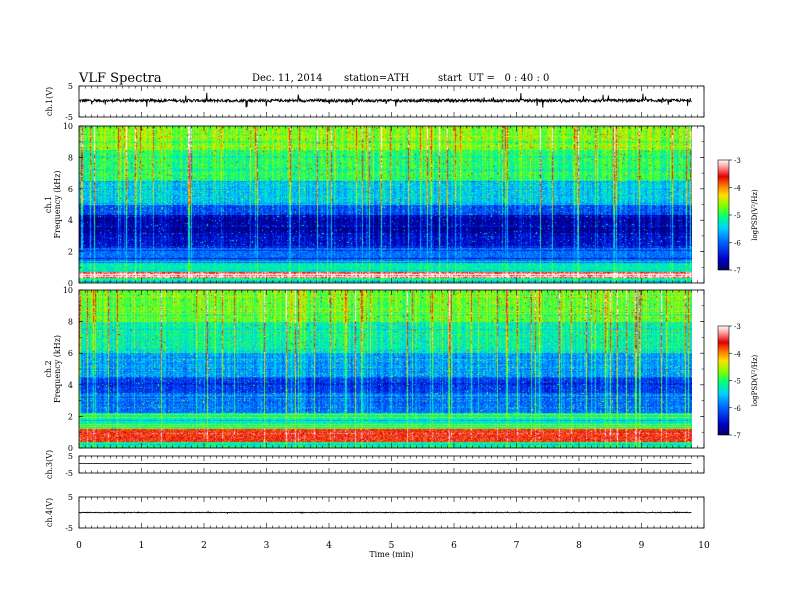 The image size is (792, 612). What do you see at coordinates (329, 546) in the screenshot?
I see `x-tick-label: 4` at bounding box center [329, 546].